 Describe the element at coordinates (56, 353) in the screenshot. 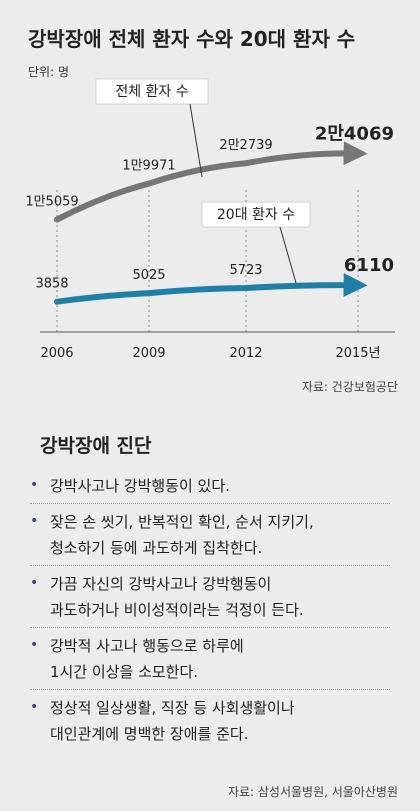

I see `x-tick-label-0: 2006` at that location.